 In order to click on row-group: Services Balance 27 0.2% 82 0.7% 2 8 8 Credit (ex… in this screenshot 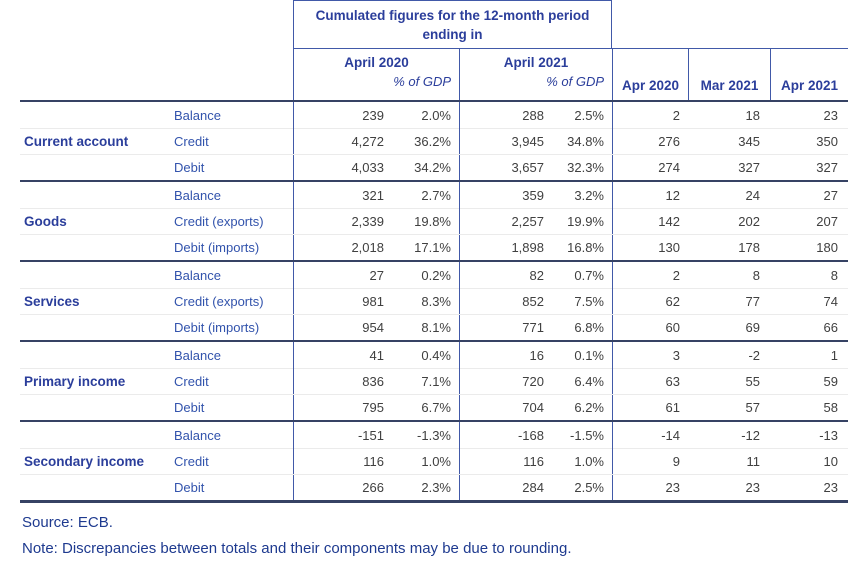, I will do `click(434, 300)`.